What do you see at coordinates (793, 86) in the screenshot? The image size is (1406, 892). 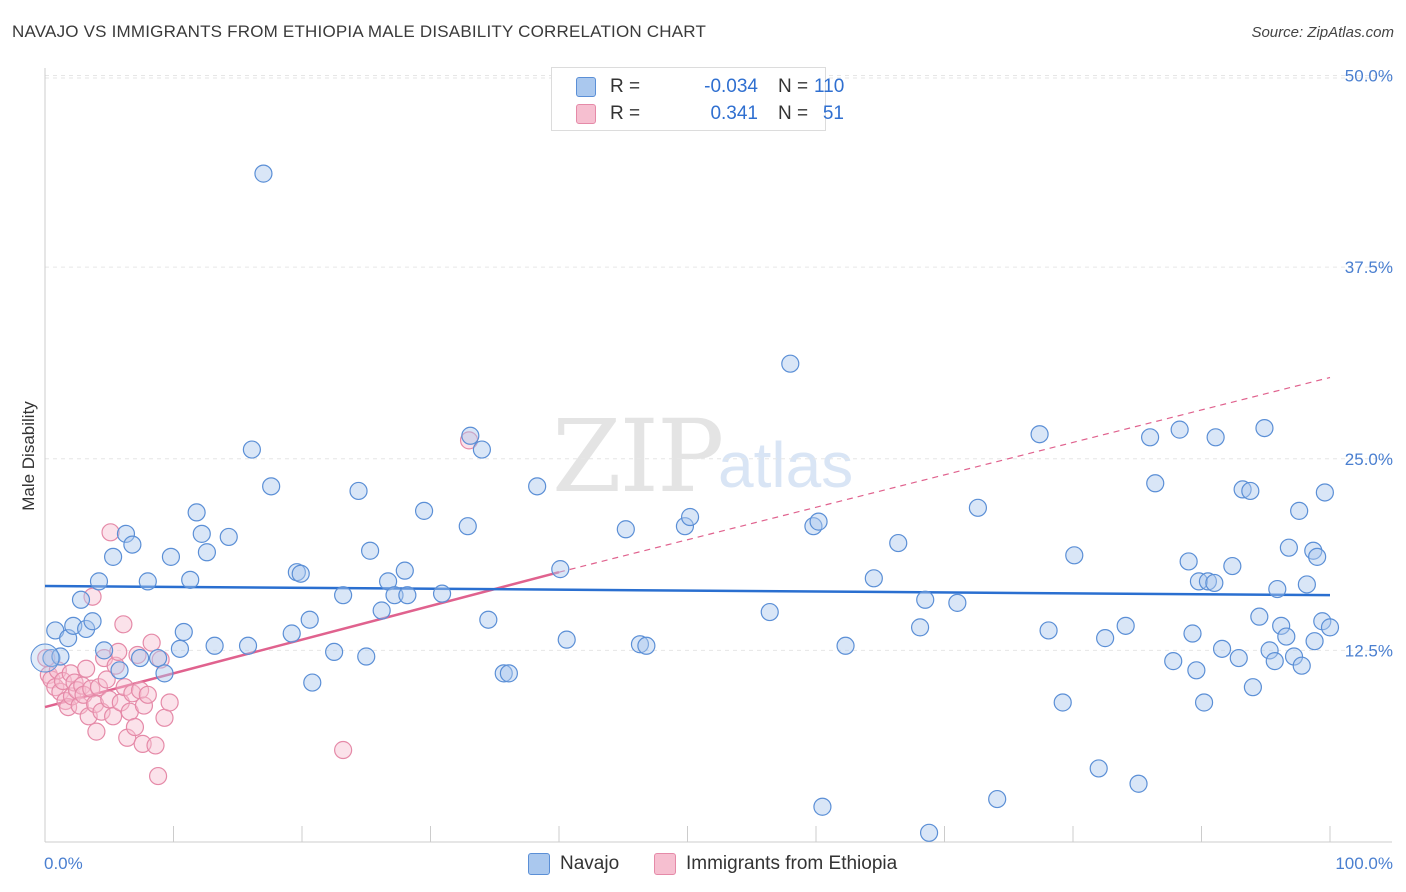 I see `legend-n-label: N =` at bounding box center [793, 86].